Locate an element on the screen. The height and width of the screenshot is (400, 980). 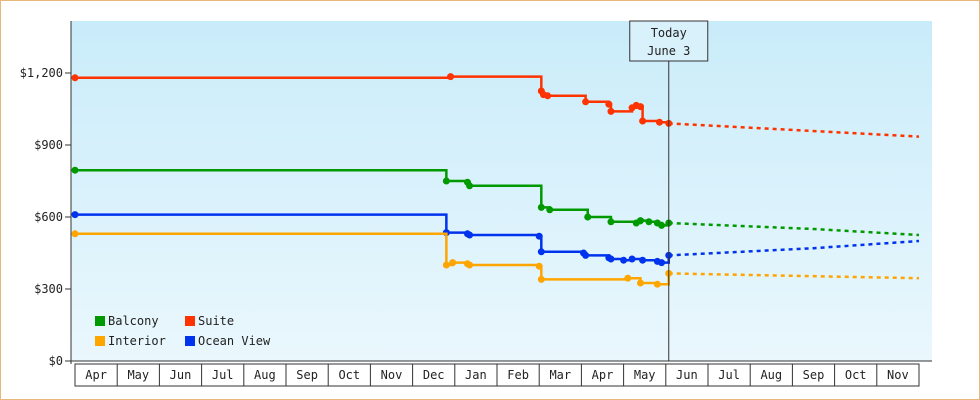
y-tick-label: $1,200 is located at coordinates (41, 73).